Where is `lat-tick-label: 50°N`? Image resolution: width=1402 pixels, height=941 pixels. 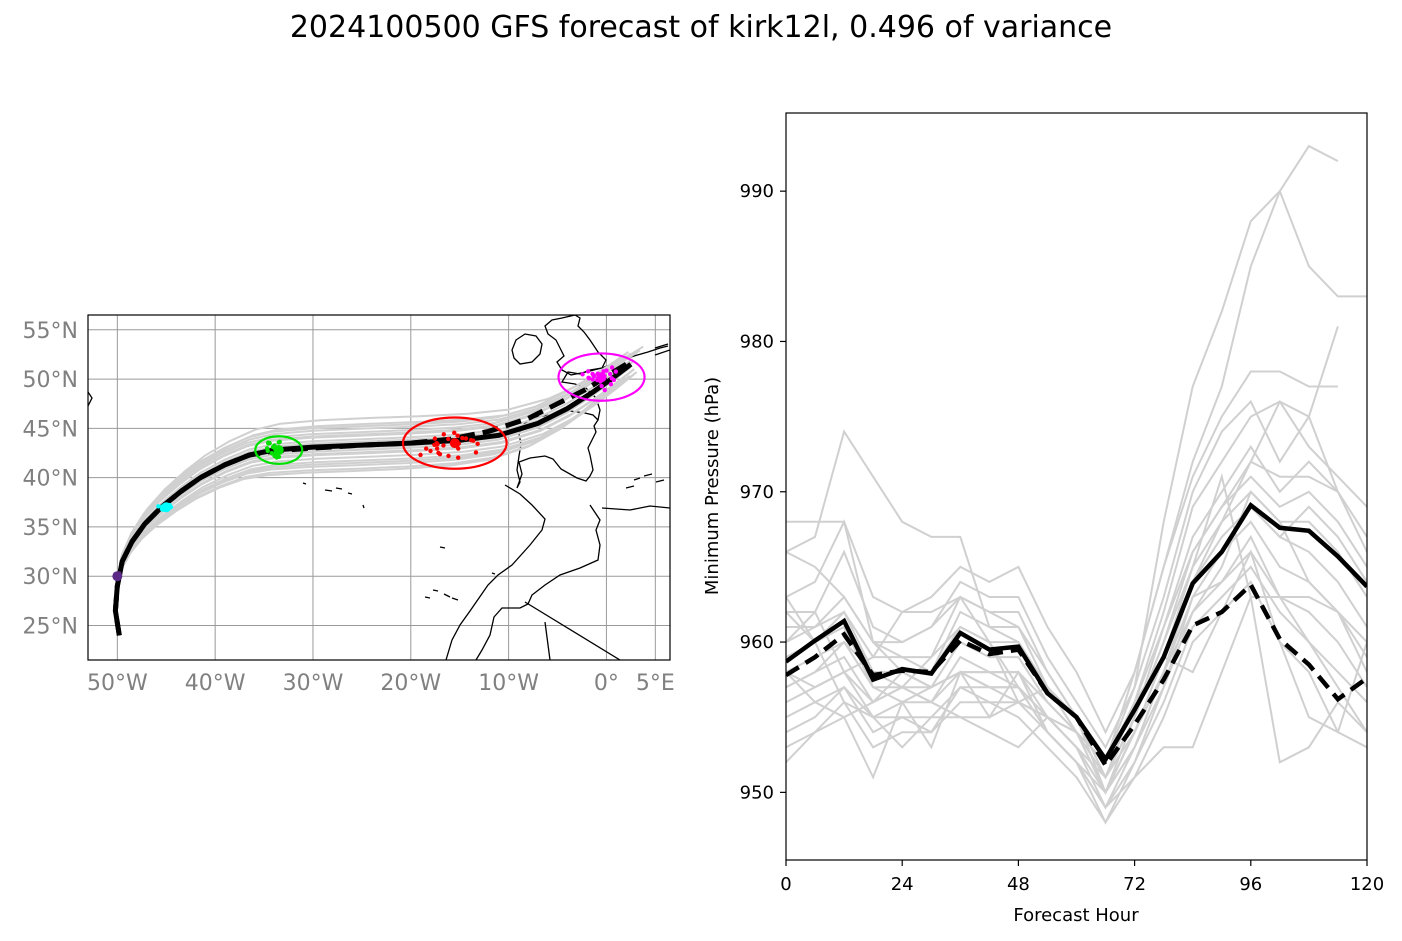
lat-tick-label: 50°N is located at coordinates (50, 380).